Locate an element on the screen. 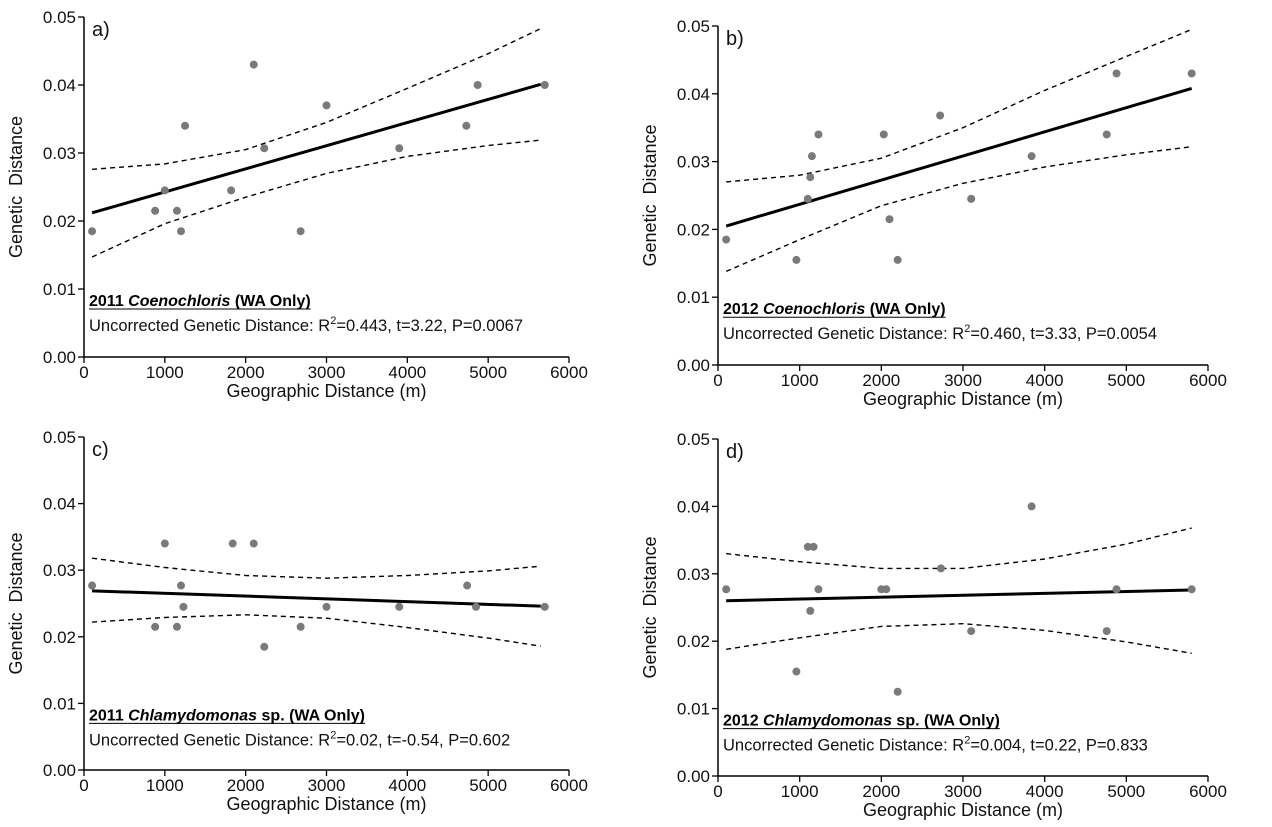 This screenshot has height=827, width=1272. y-tick-label: 0.02 is located at coordinates (693, 641).